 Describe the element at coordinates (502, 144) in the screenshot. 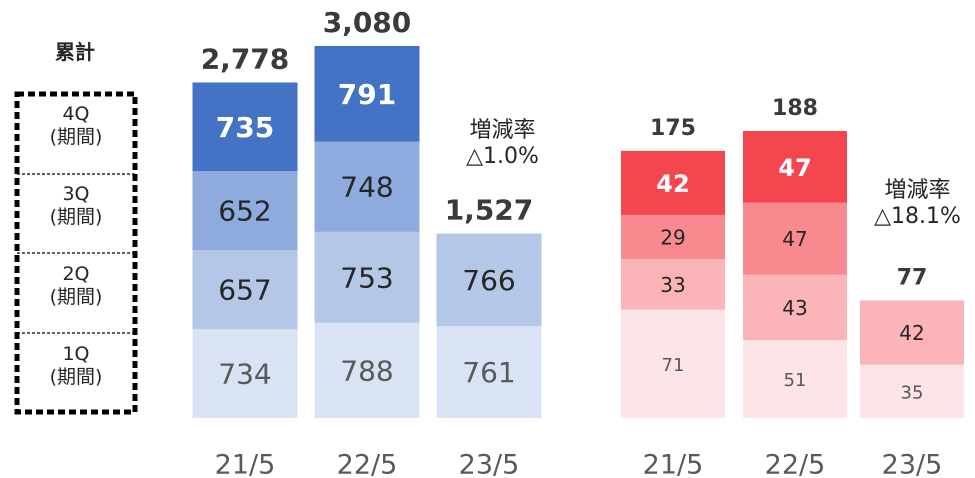

I see `annotation: 増減率 △1.0%` at that location.